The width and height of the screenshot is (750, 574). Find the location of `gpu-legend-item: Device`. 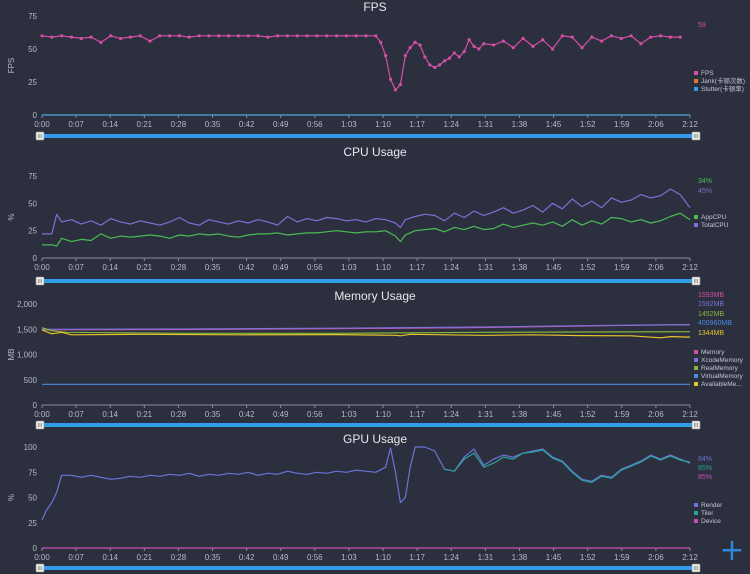

gpu-legend-item: Device is located at coordinates (711, 521).